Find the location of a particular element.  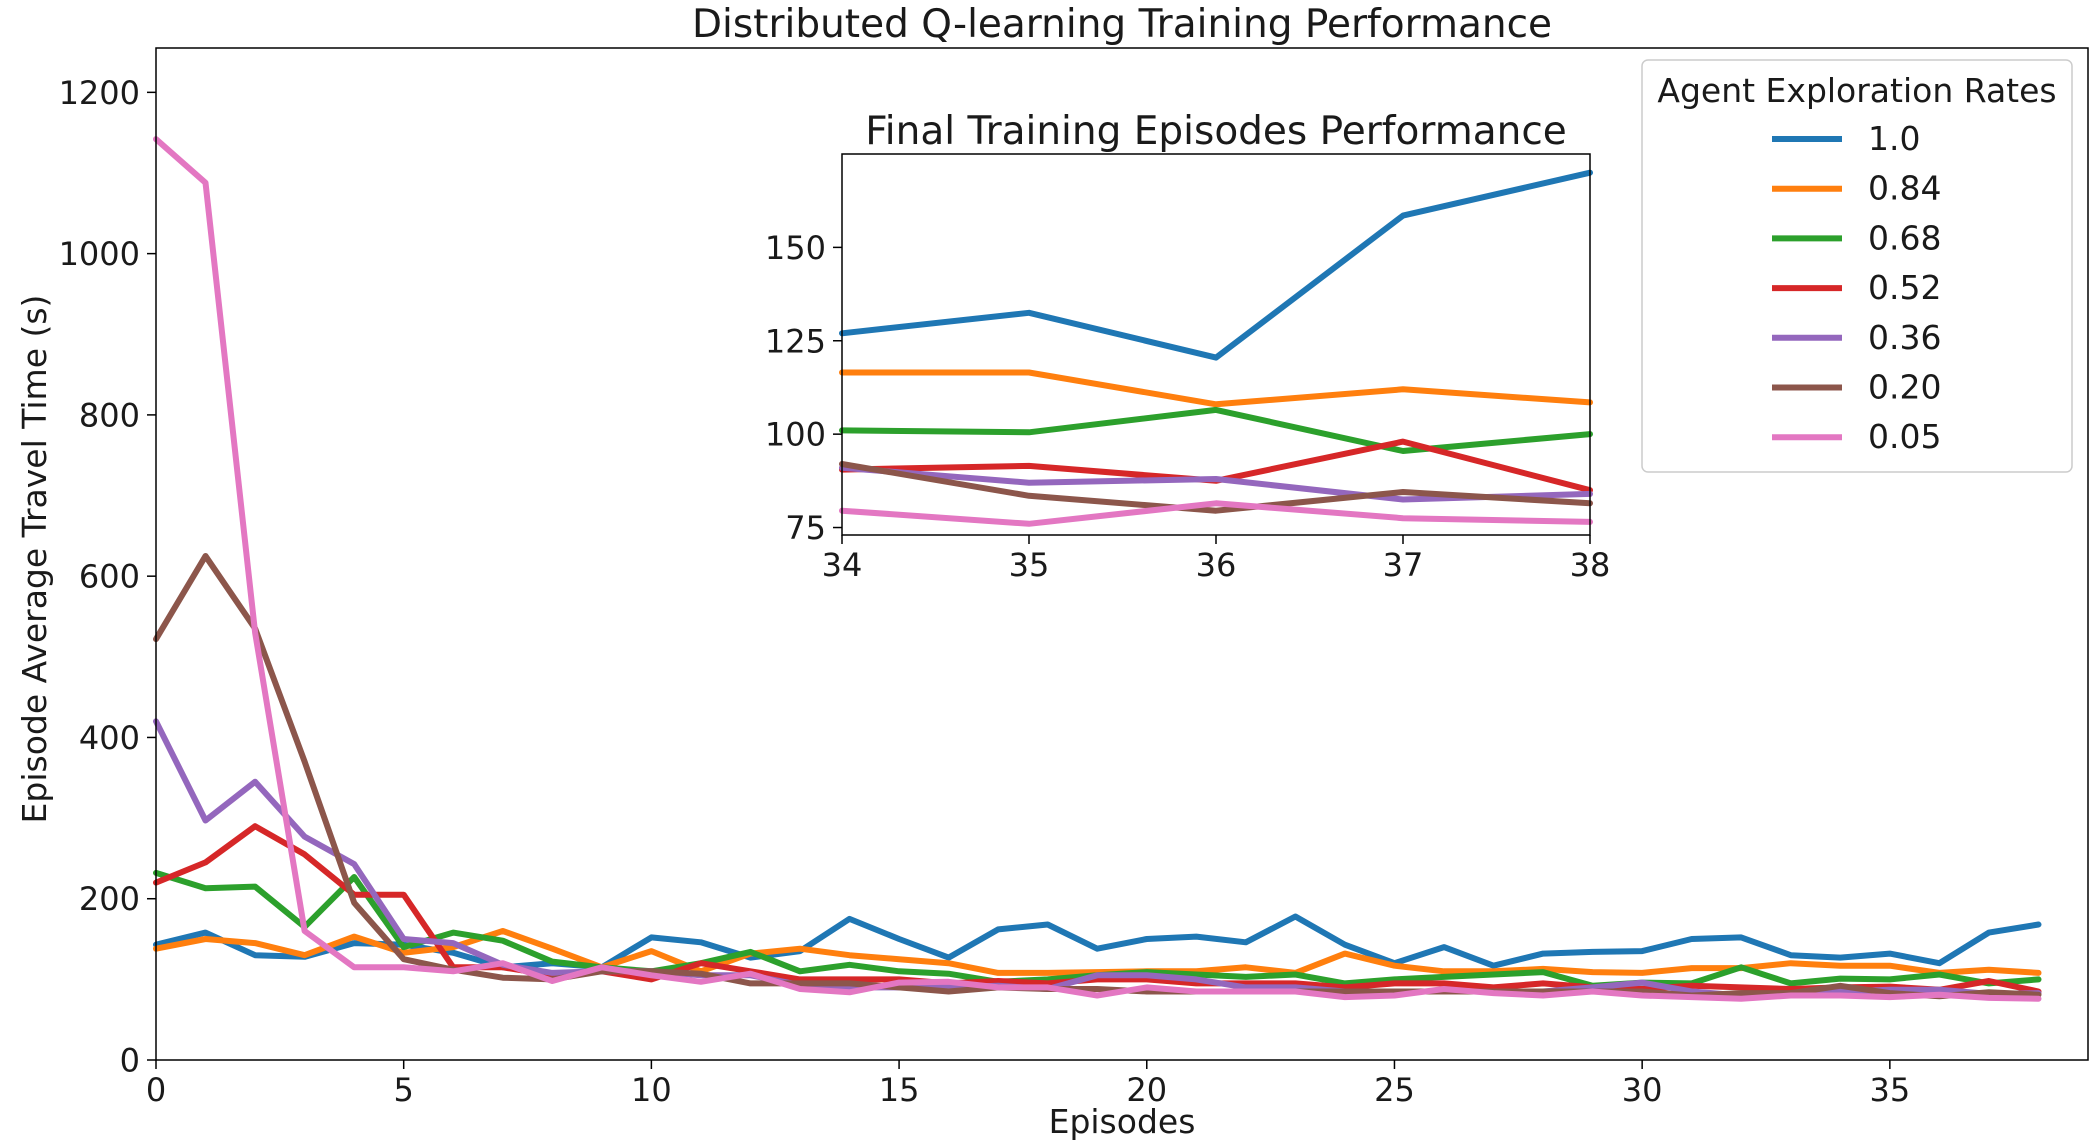

main-y-tick-label: 0 is located at coordinates (130, 1061).